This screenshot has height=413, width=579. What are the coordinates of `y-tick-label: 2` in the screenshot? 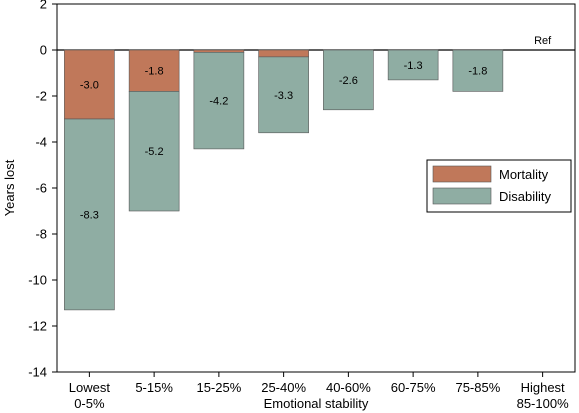 It's located at (43, 6).